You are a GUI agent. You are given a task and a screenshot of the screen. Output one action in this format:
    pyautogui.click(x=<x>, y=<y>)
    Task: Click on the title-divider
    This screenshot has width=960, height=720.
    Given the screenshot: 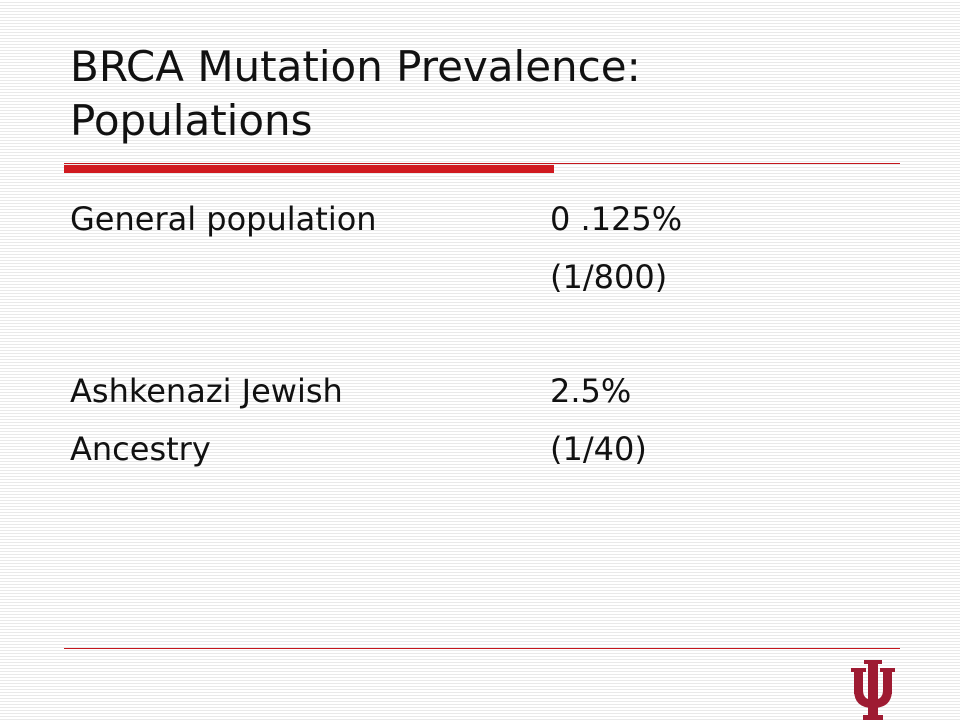 What is the action you would take?
    pyautogui.click(x=482, y=163)
    